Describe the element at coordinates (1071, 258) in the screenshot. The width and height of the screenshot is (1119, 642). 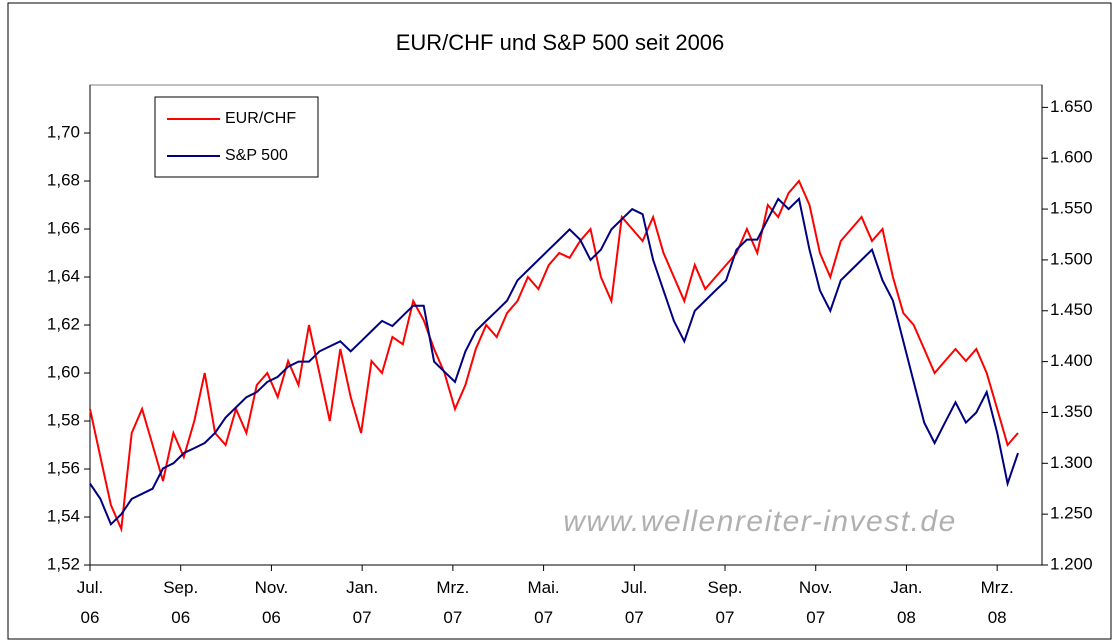
I see `y2-tick-label: 1.500` at that location.